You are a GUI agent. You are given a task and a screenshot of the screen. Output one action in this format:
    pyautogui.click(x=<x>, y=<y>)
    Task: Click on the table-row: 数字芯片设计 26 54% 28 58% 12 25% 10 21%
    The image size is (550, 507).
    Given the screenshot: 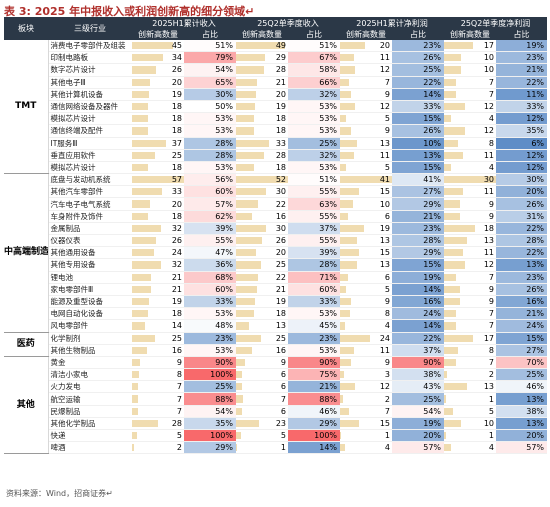 What is the action you would take?
    pyautogui.click(x=276, y=70)
    